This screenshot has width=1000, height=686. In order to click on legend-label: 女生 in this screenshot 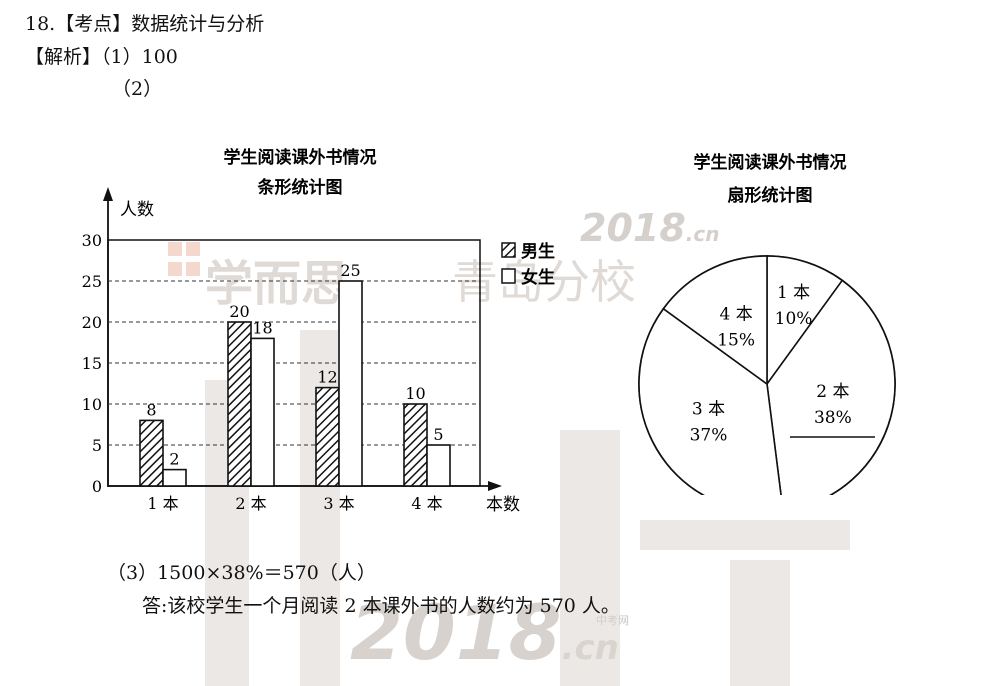, I will do `click(538, 277)`.